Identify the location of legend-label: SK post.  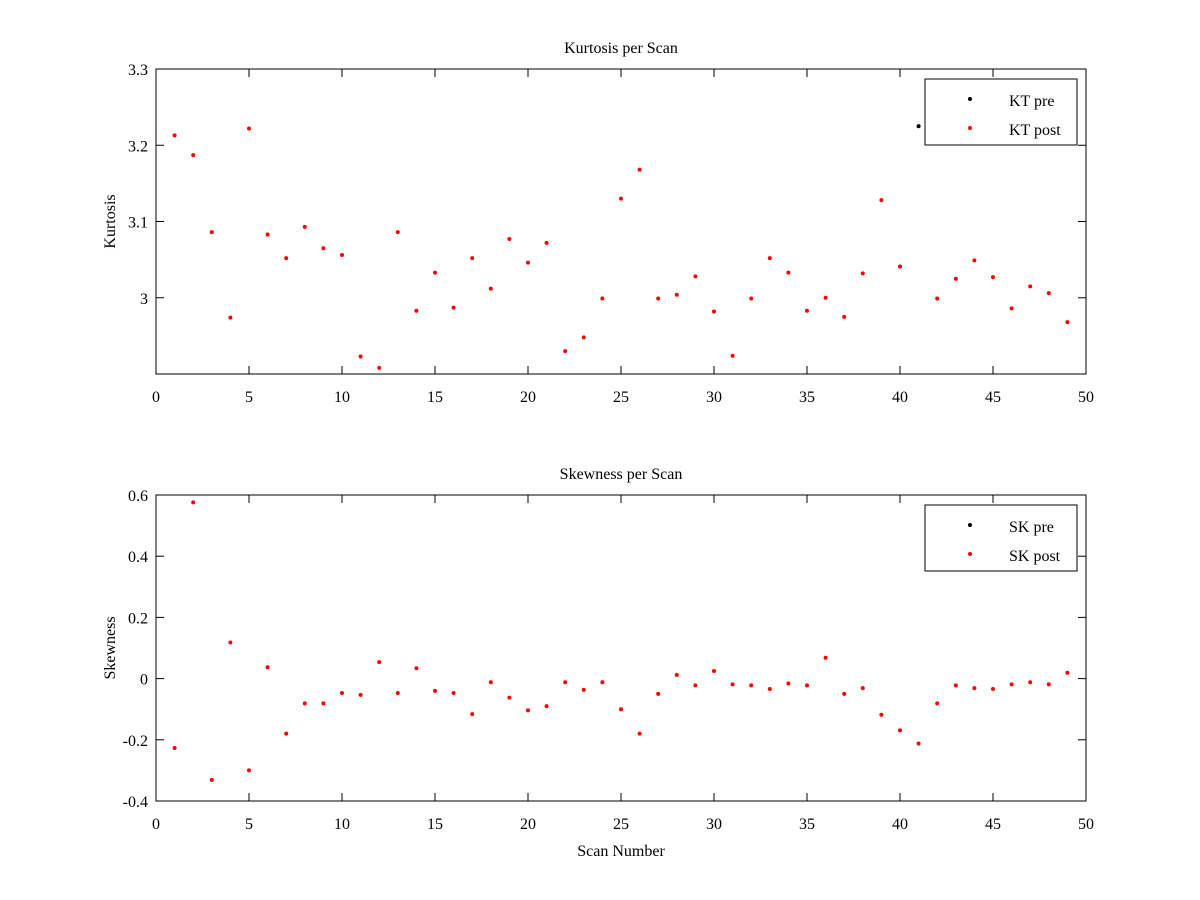
(1035, 556).